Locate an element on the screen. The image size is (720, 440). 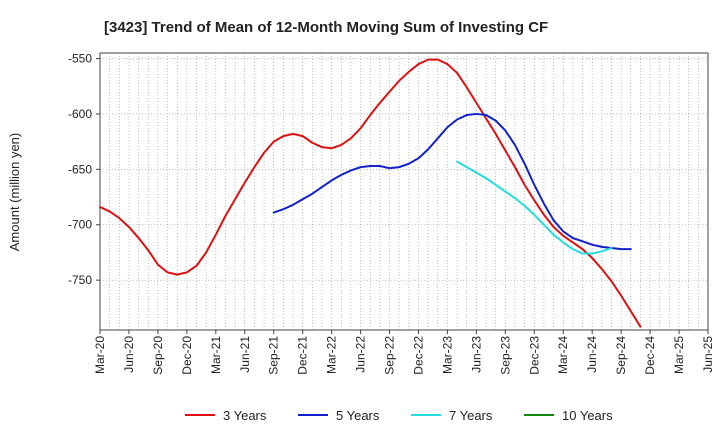
x-tick-label: Dec-23 is located at coordinates (534, 355).